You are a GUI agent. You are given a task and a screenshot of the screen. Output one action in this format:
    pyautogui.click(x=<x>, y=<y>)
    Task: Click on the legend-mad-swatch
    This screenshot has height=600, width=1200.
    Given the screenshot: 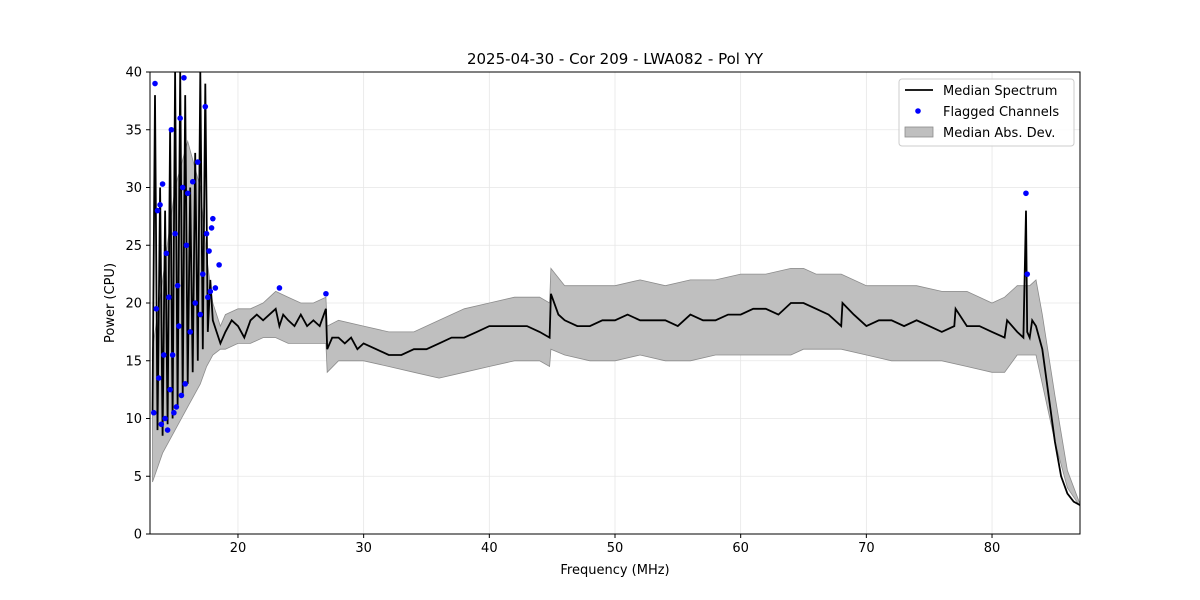 What is the action you would take?
    pyautogui.click(x=919, y=132)
    